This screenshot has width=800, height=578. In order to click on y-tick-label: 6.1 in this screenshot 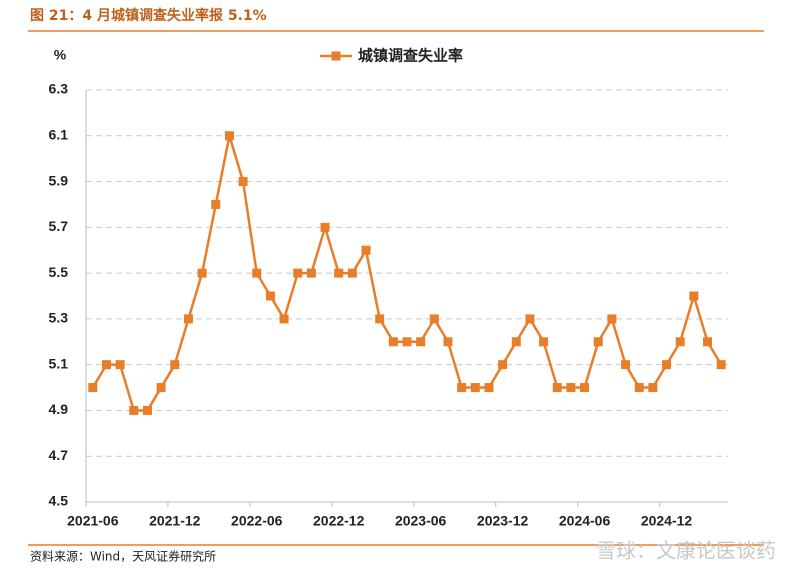, I will do `click(59, 134)`.